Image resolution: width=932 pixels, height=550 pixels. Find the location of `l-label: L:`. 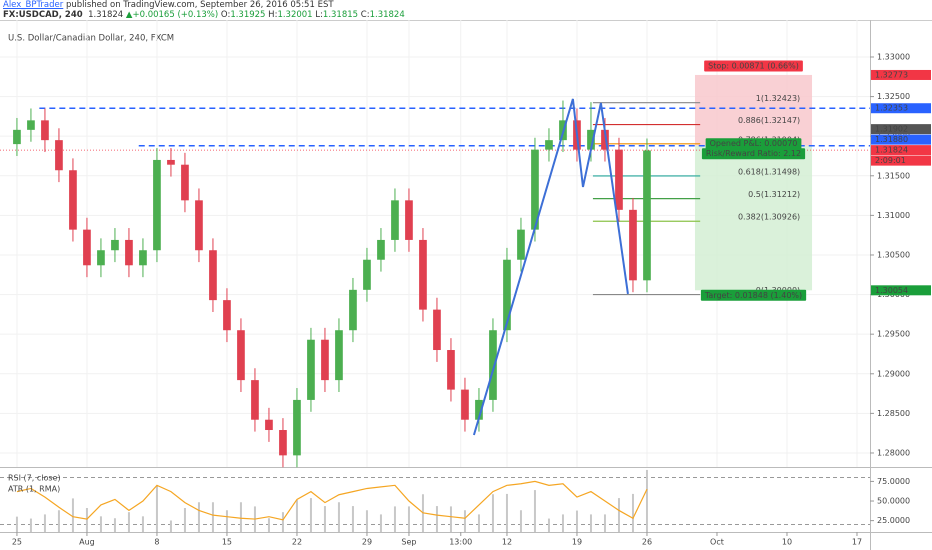

l-label: L: is located at coordinates (319, 15).